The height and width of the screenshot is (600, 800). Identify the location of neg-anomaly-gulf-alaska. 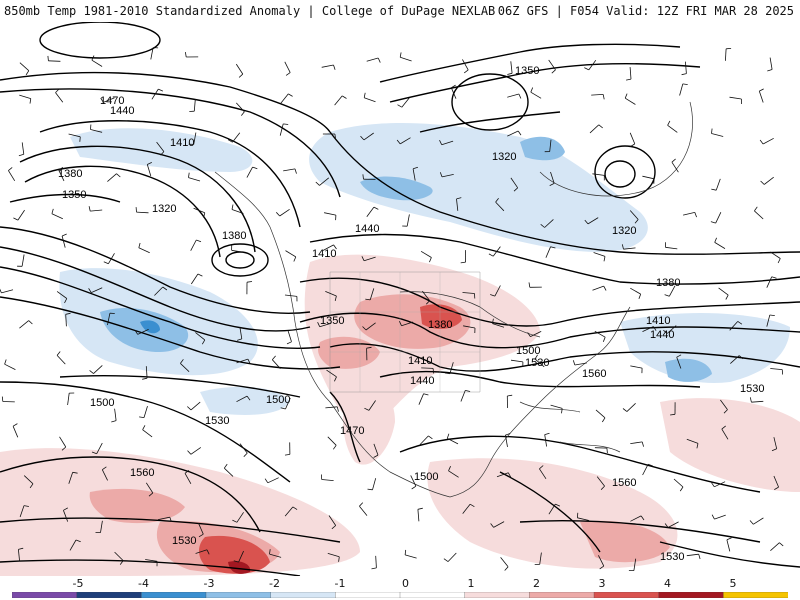
(161, 150).